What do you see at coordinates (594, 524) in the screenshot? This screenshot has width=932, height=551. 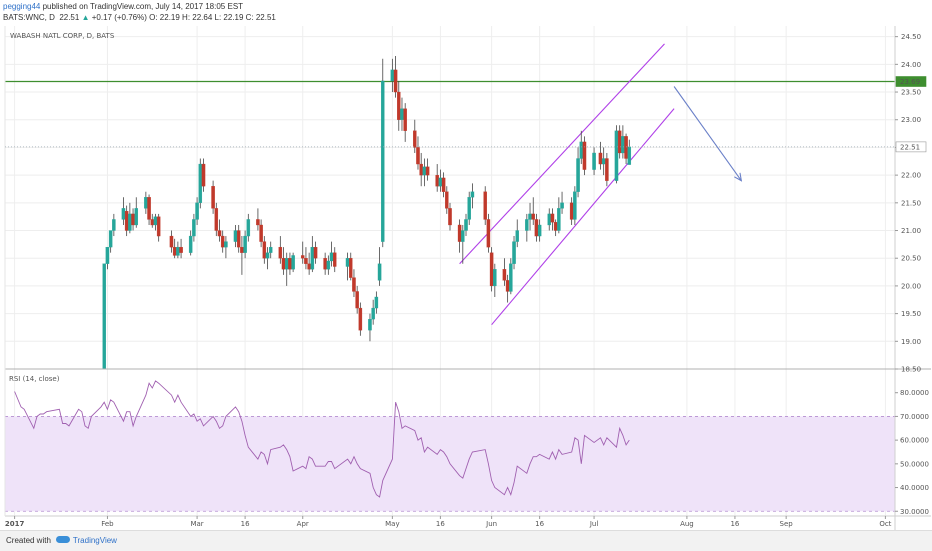 I see `time-tick-label: Jul` at bounding box center [594, 524].